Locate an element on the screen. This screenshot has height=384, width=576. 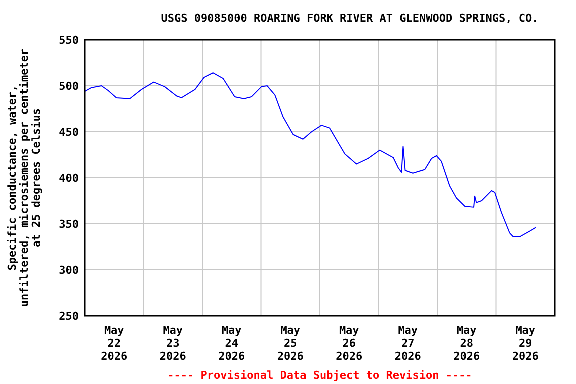
y-tick-label: 300 is located at coordinates (69, 270).